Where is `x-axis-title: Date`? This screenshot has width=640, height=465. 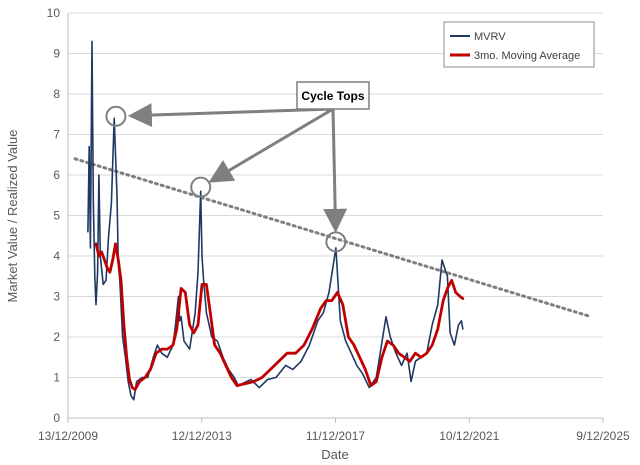 x-axis-title: Date is located at coordinates (334, 454).